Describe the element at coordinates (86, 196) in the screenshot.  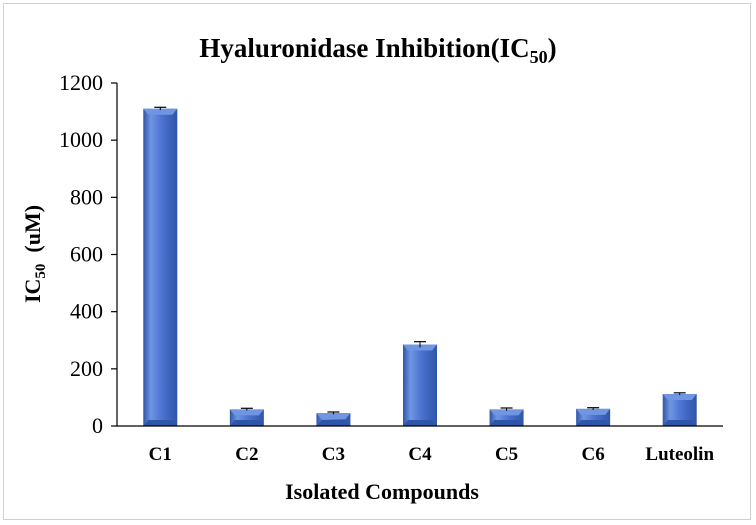
I see `y-tick-label: 800` at that location.